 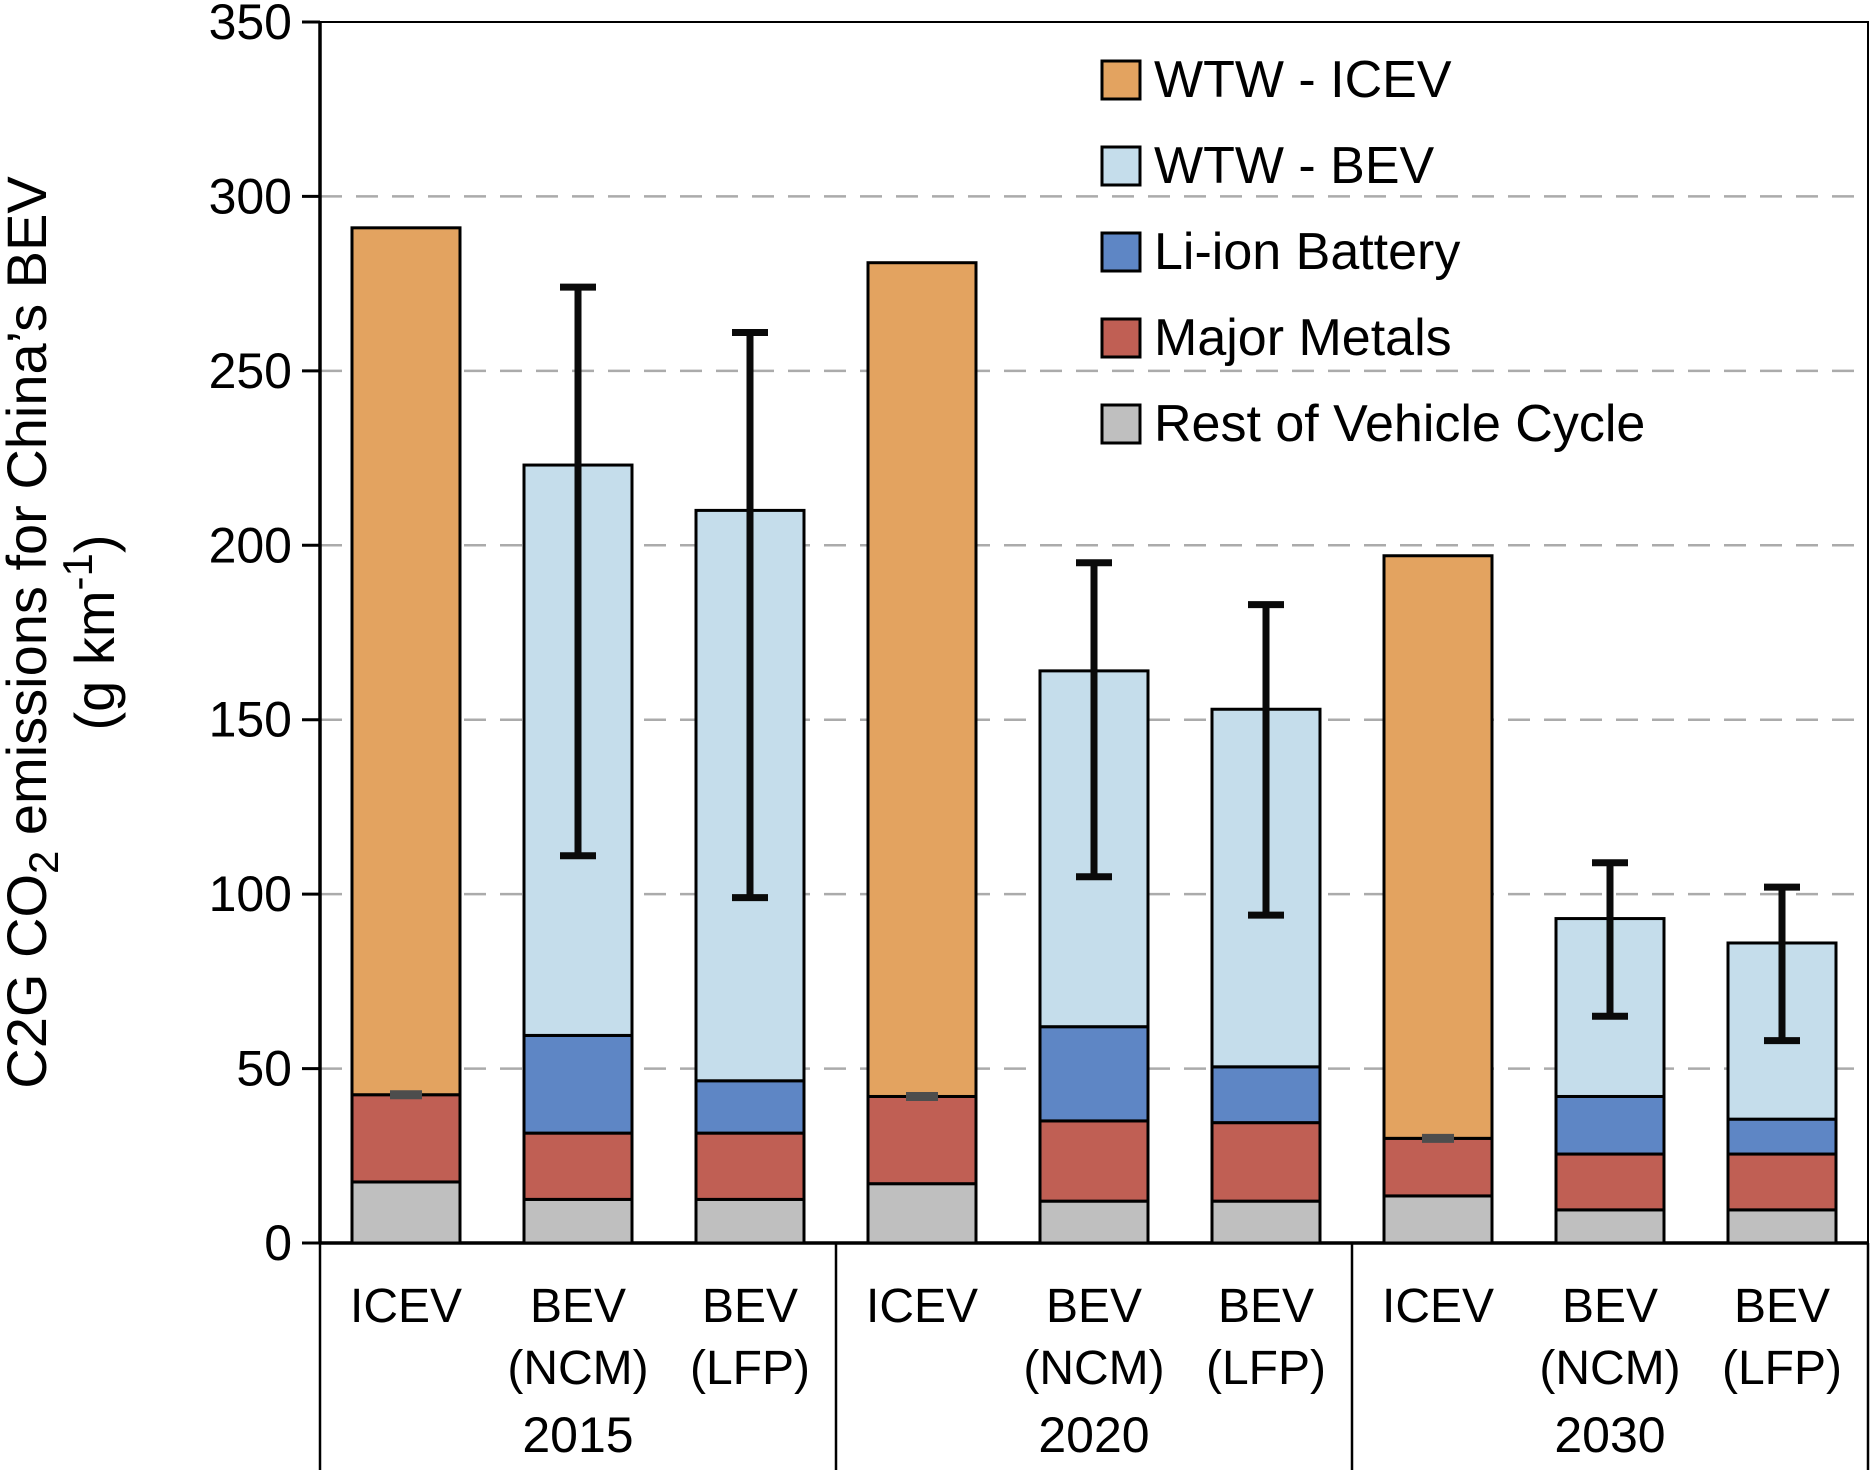 What do you see at coordinates (33, 632) in the screenshot?
I see `y-axis-title: C2G CO2 emissions for China’s BEV` at bounding box center [33, 632].